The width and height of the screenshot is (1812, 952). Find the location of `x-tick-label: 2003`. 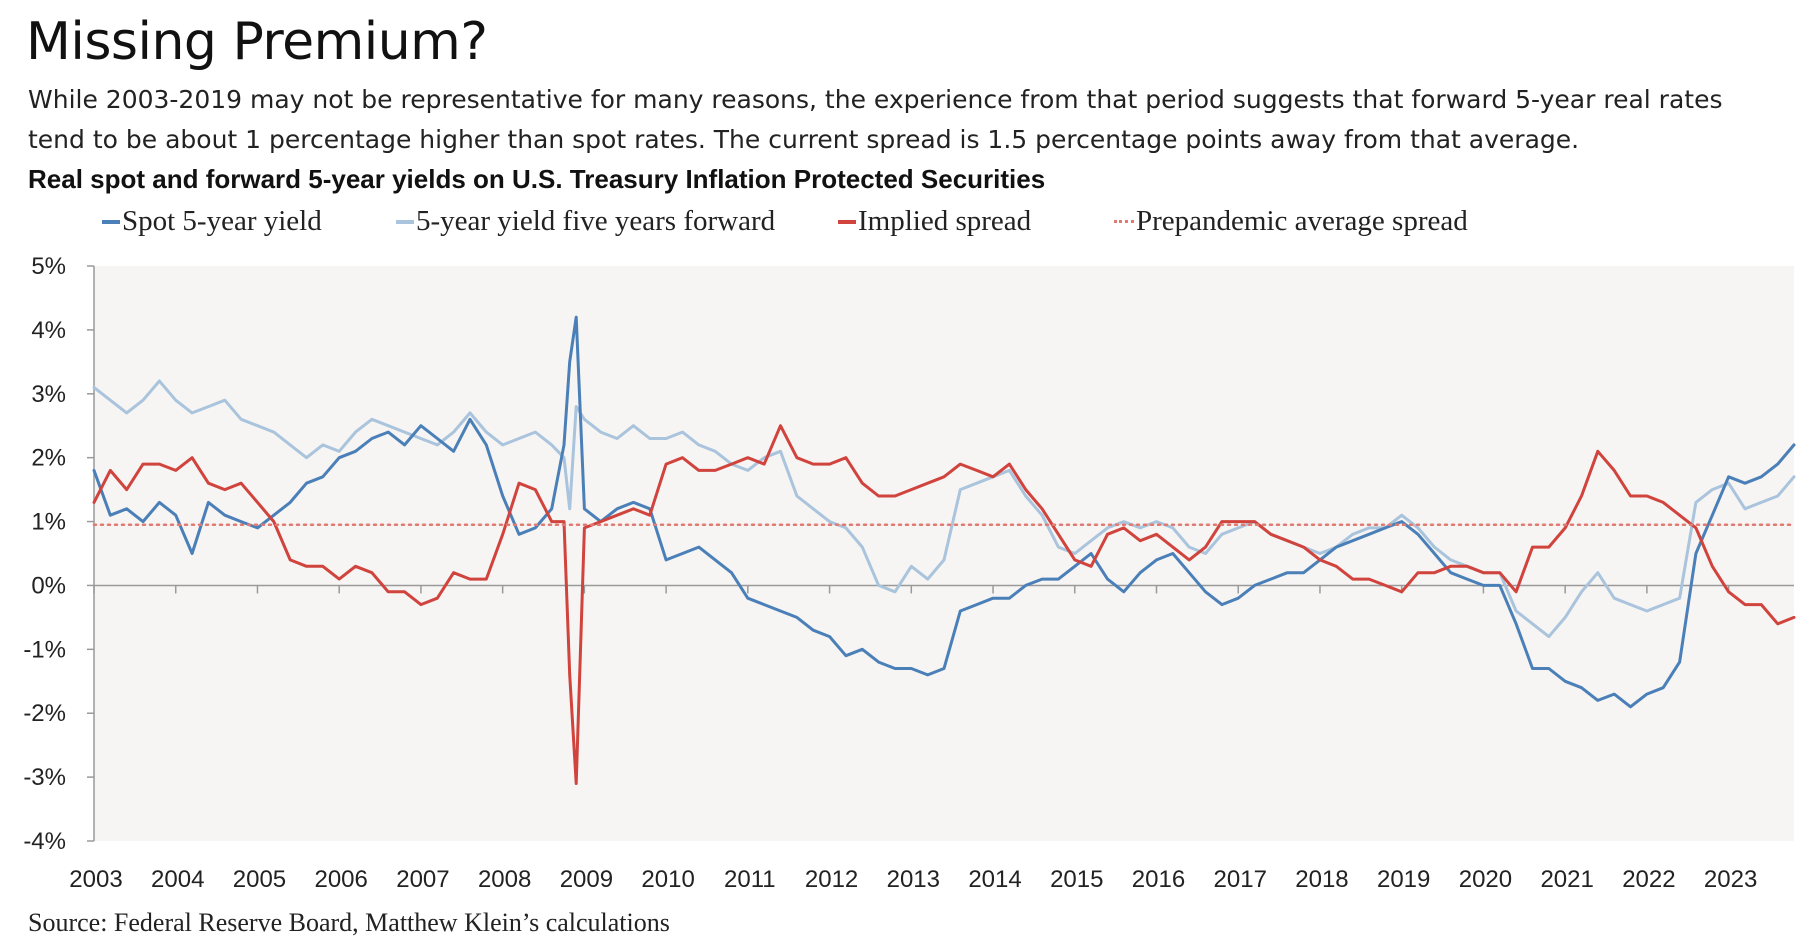

x-tick-label: 2003 is located at coordinates (95, 879).